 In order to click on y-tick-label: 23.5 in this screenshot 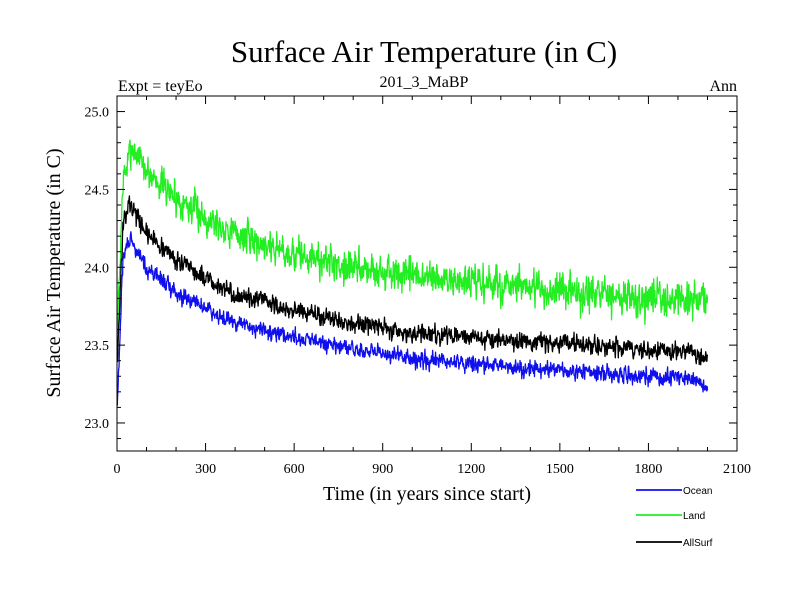, I will do `click(97, 346)`.